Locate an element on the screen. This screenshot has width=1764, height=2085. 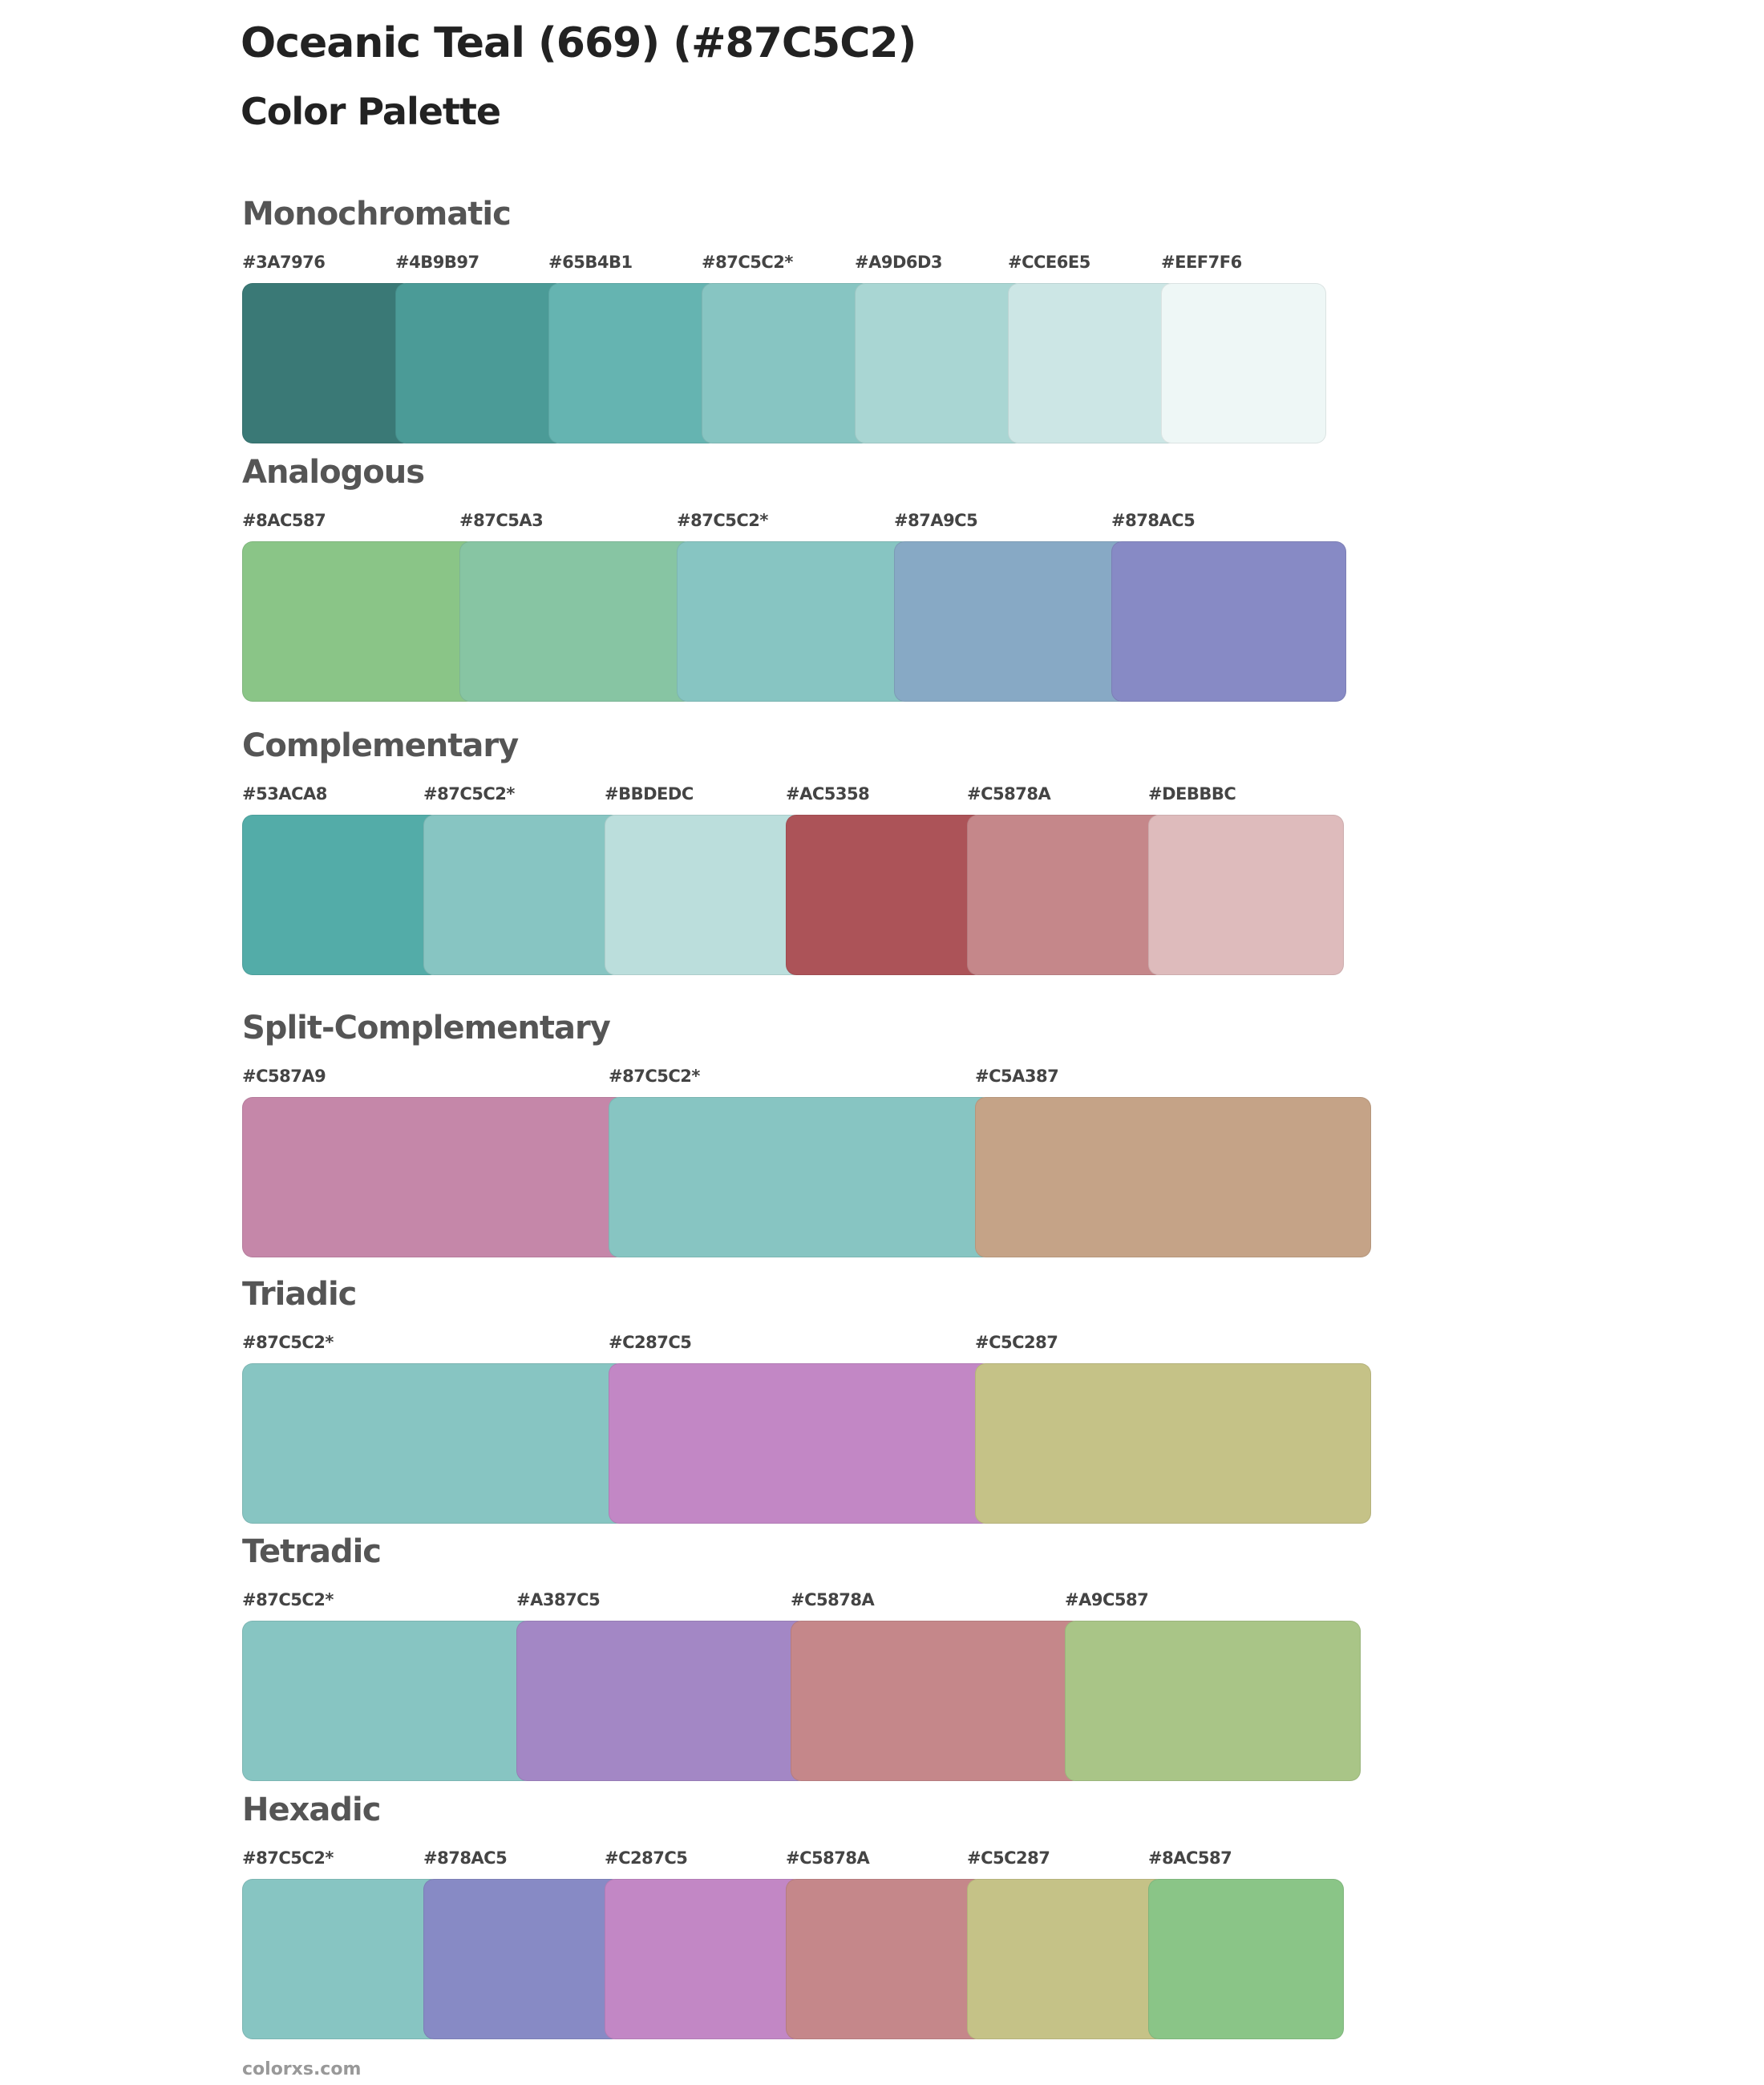
color-hex-label: #A387C5 is located at coordinates (558, 1599).